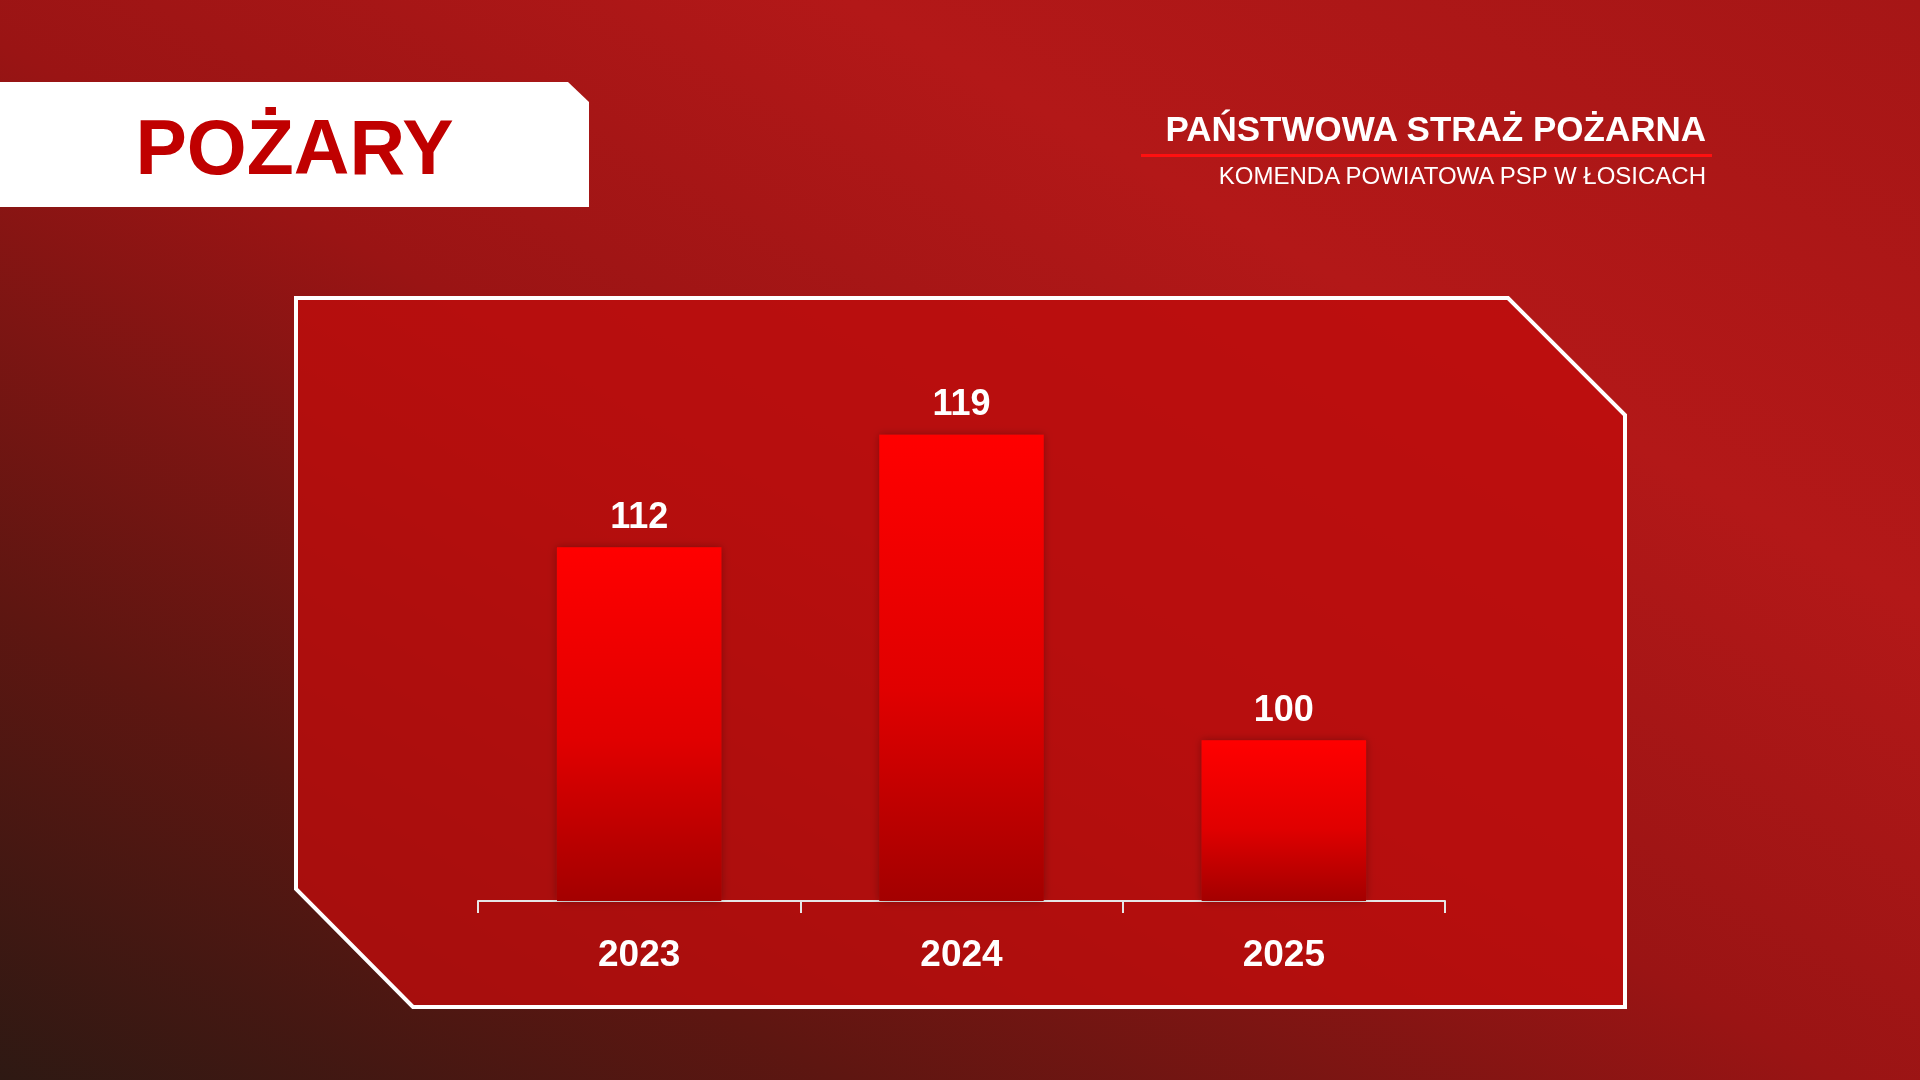 Image resolution: width=1920 pixels, height=1080 pixels. I want to click on data-label: 100, so click(1283, 708).